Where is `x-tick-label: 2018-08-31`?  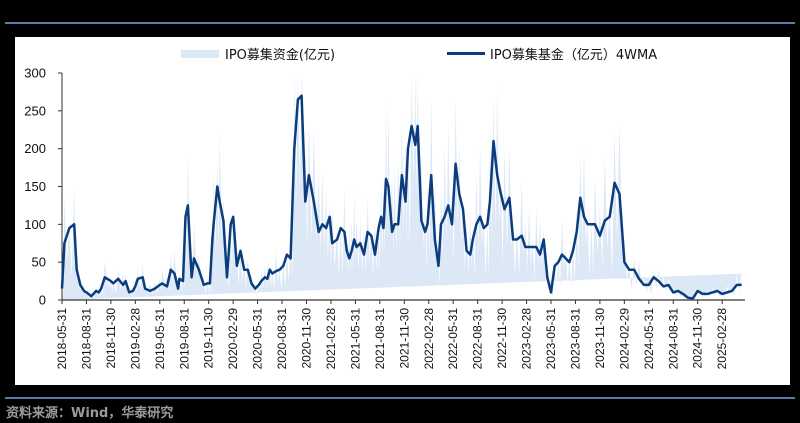
x-tick-label: 2018-08-31 is located at coordinates (86, 339).